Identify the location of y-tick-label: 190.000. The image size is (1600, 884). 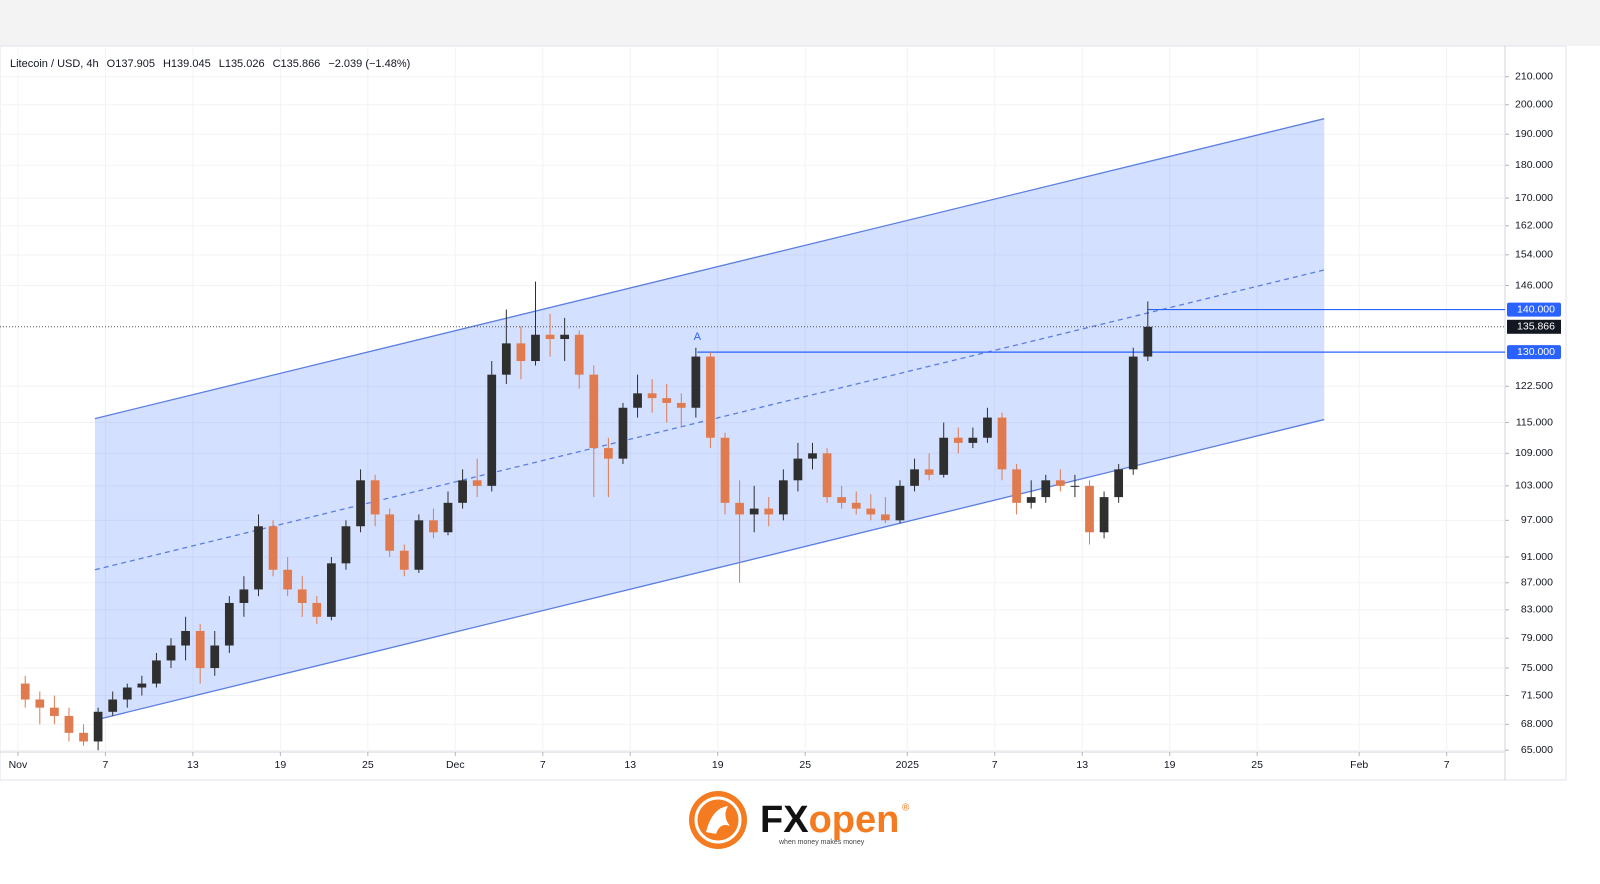
(1534, 134).